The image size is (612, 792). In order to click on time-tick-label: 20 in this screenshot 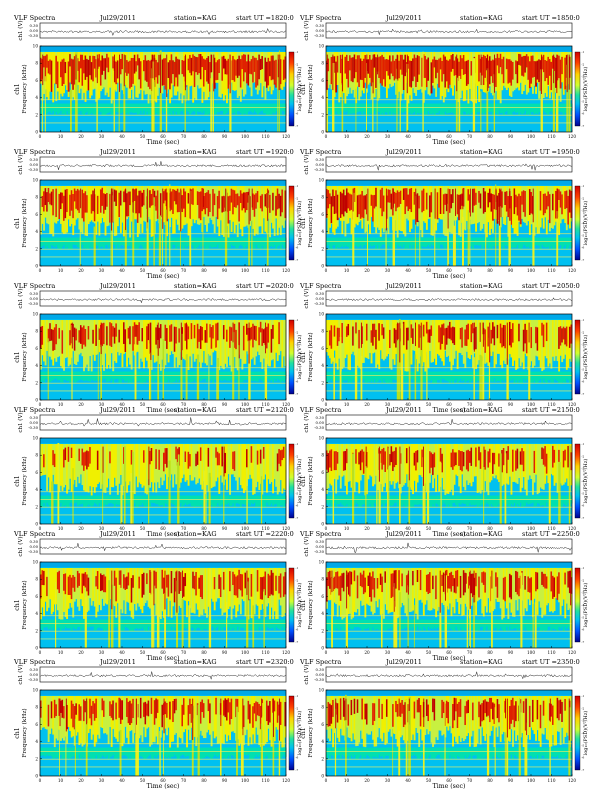, I will do `click(81, 136)`.